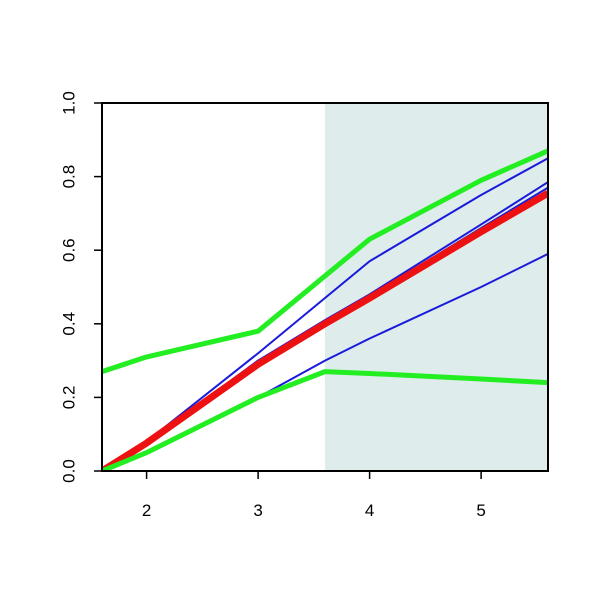 The width and height of the screenshot is (600, 605). What do you see at coordinates (369, 510) in the screenshot?
I see `x-tick-label: 4` at bounding box center [369, 510].